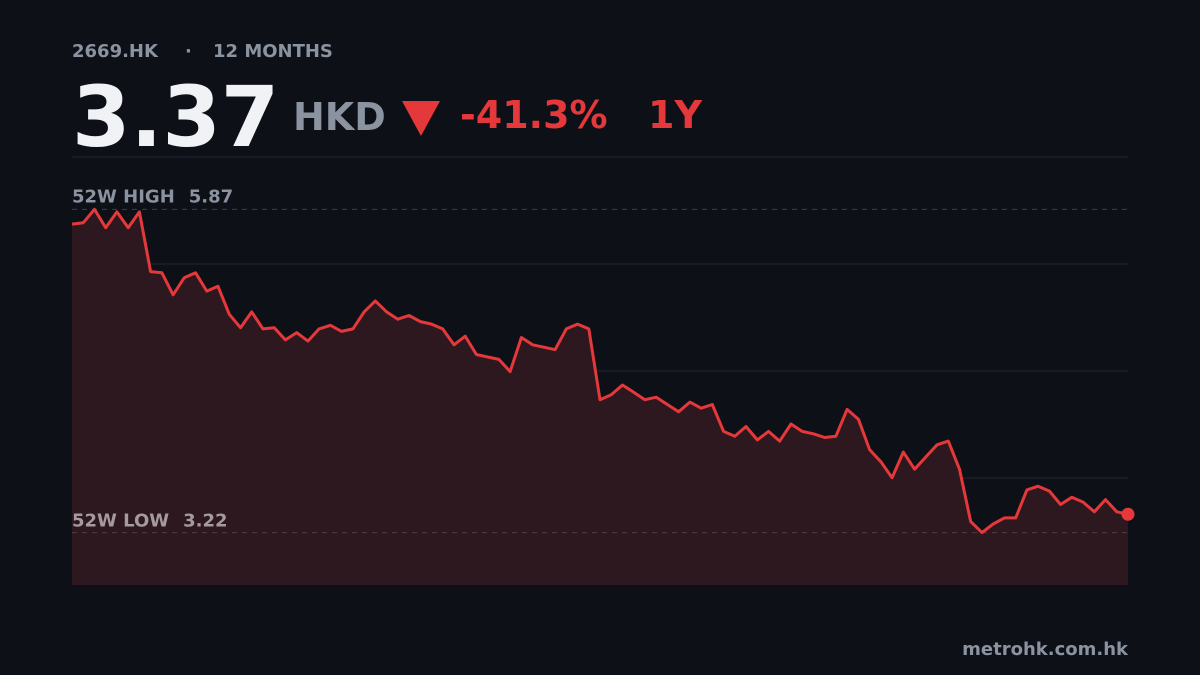 This screenshot has height=675, width=1200. What do you see at coordinates (123, 196) in the screenshot?
I see `high-text: 52W HIGH` at bounding box center [123, 196].